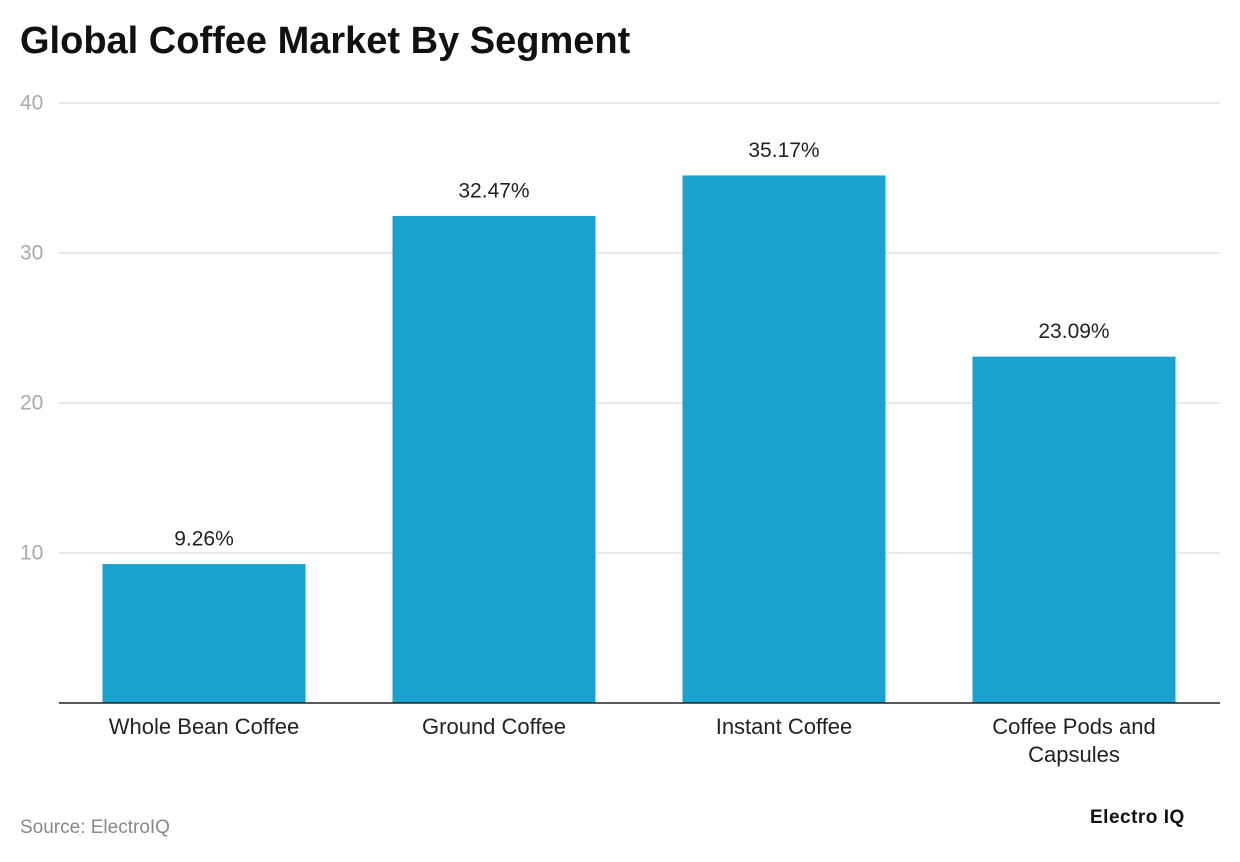 This screenshot has height=862, width=1240. Describe the element at coordinates (783, 150) in the screenshot. I see `value-label: 35.17%` at that location.